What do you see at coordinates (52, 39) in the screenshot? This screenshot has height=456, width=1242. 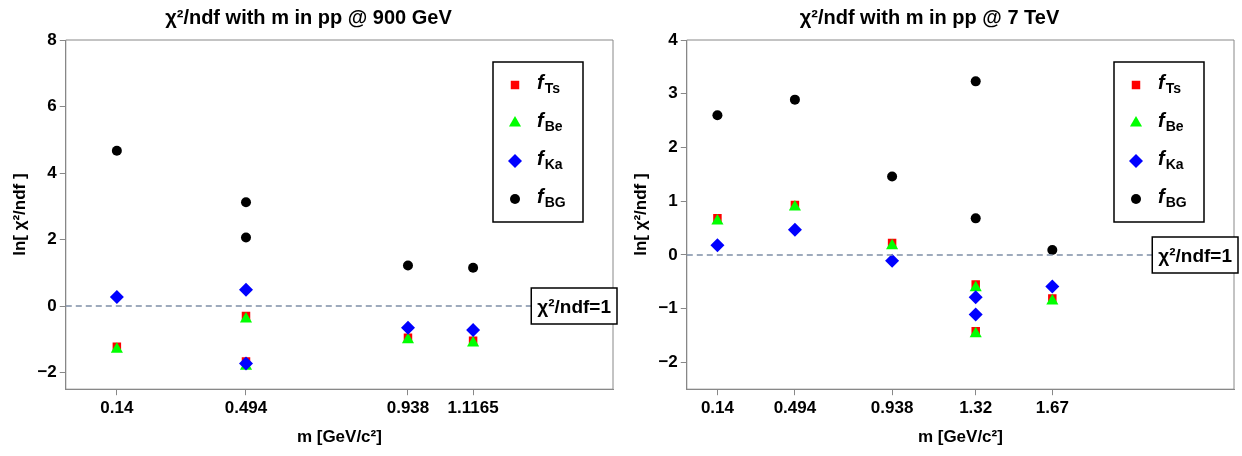 I see `y-tick-label: 8` at bounding box center [52, 39].